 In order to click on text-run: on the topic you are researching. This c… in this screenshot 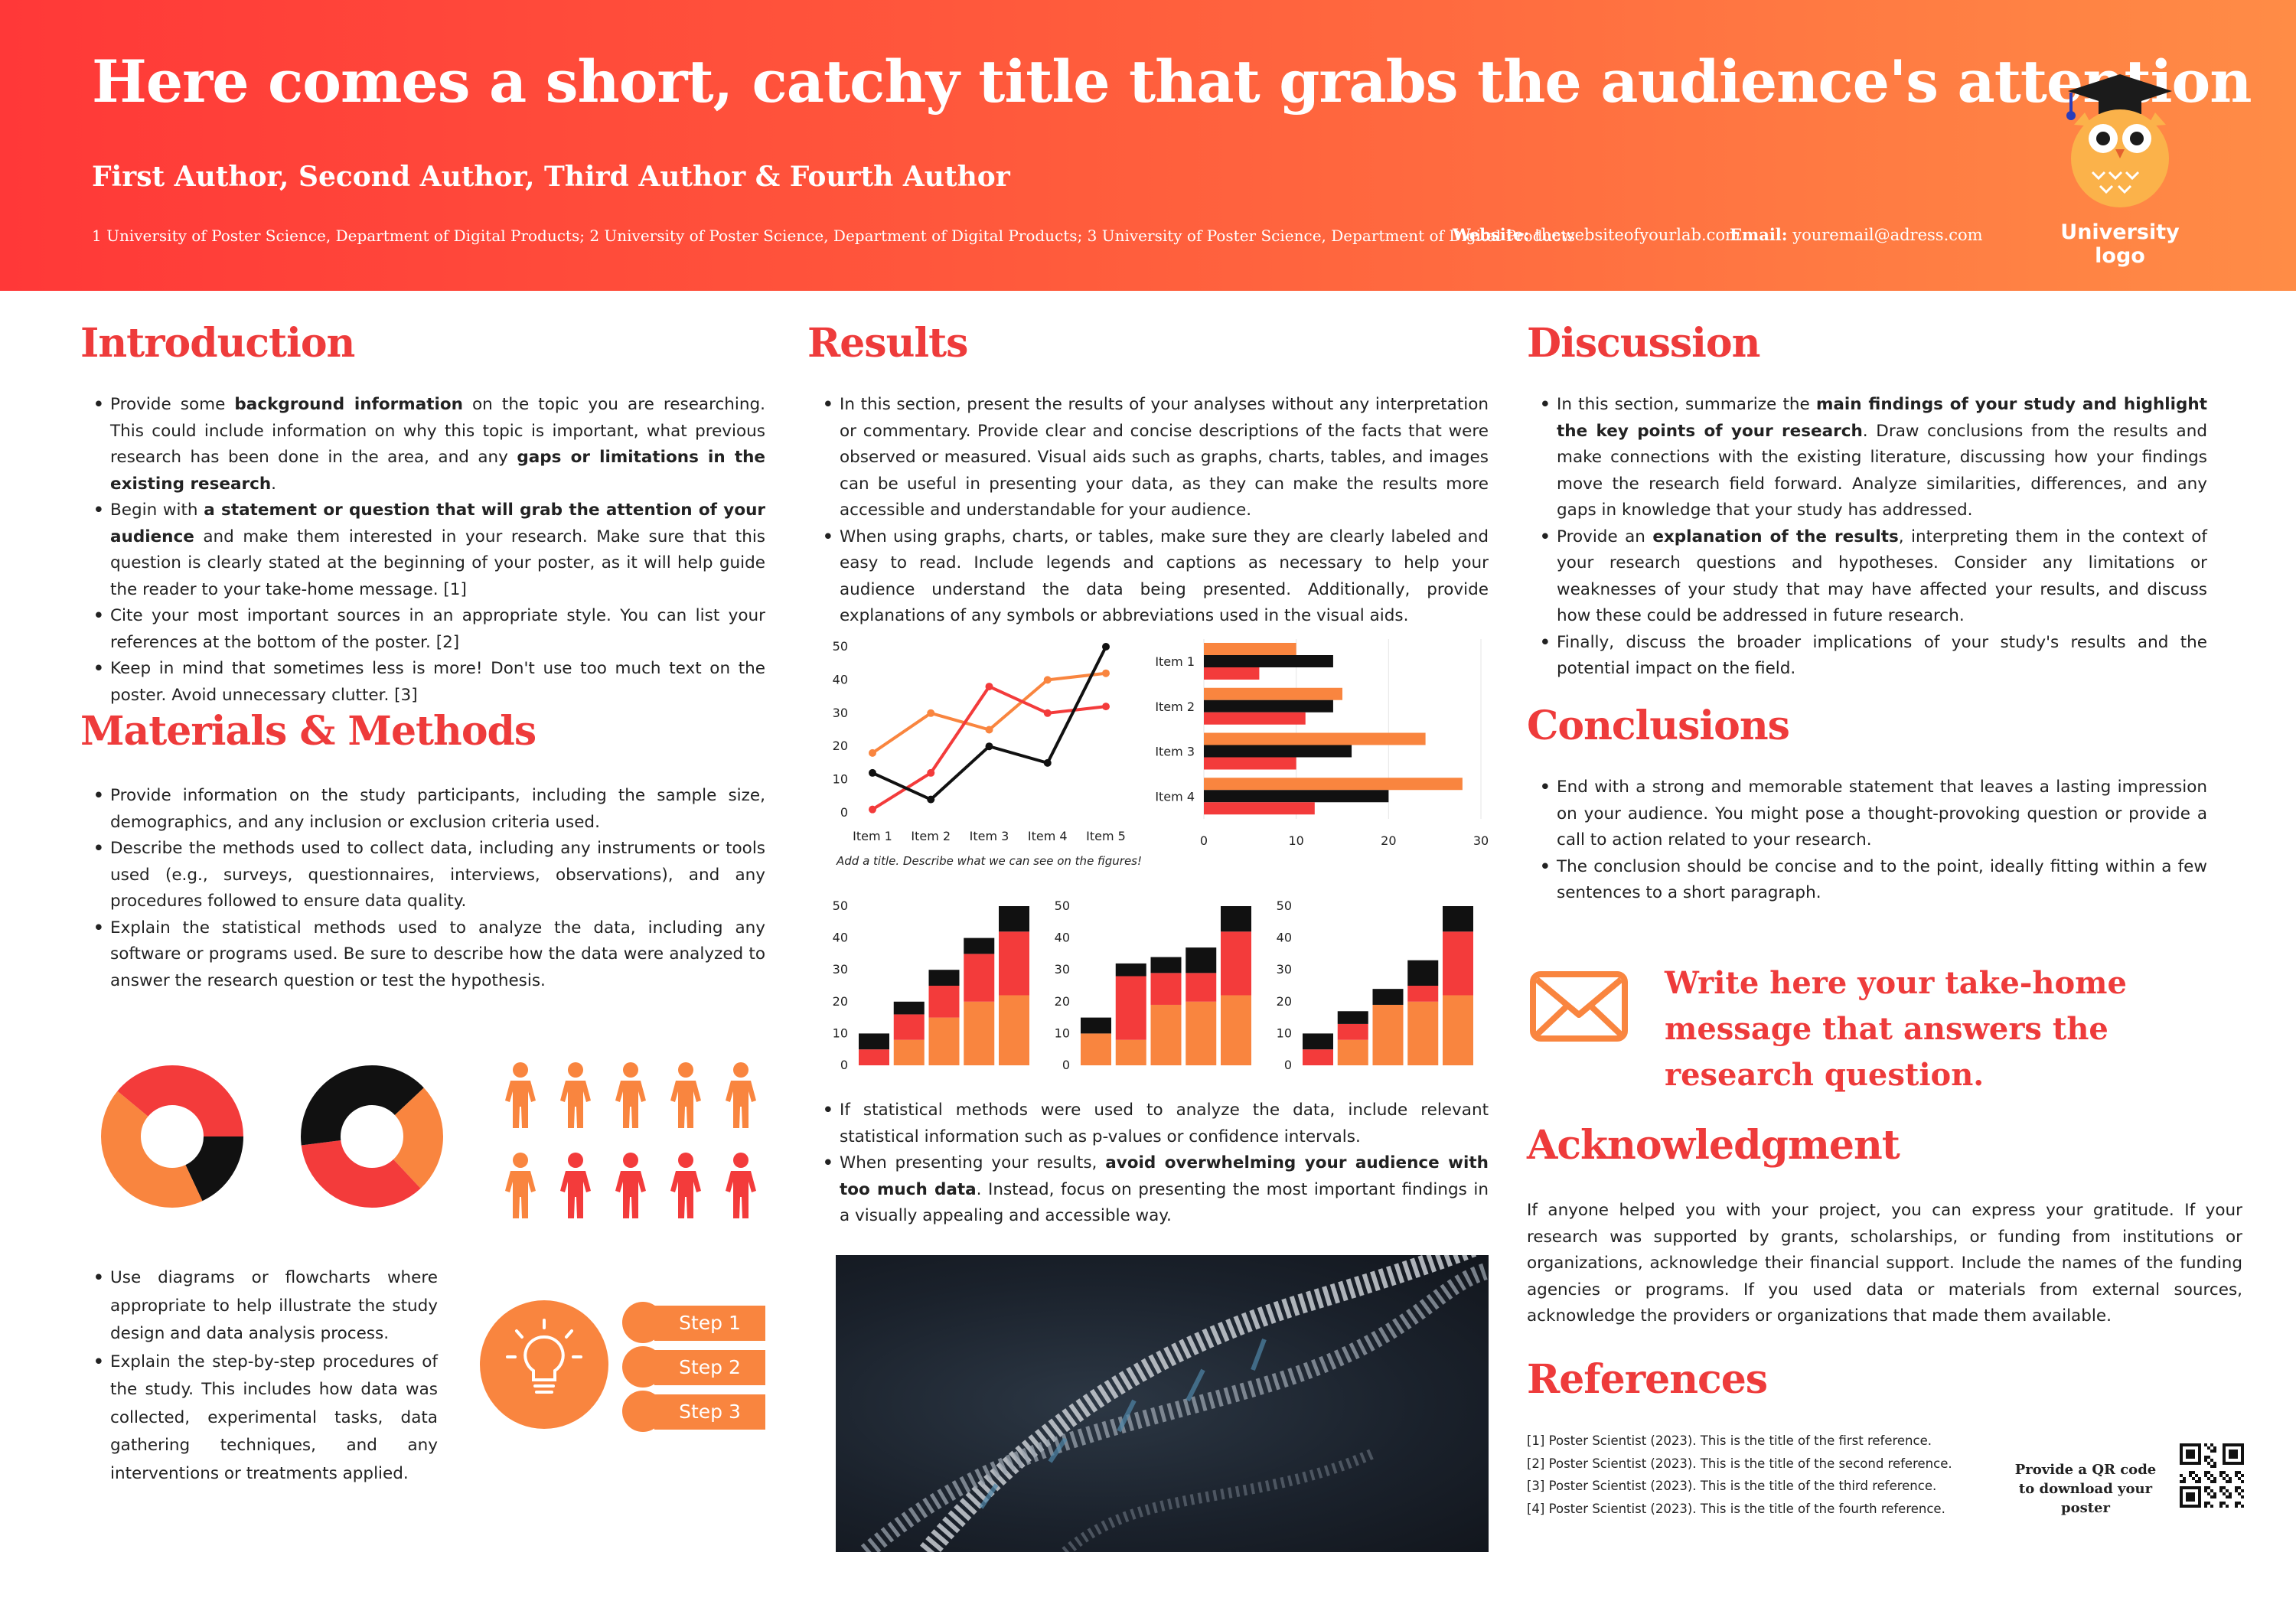, I will do `click(437, 431)`.